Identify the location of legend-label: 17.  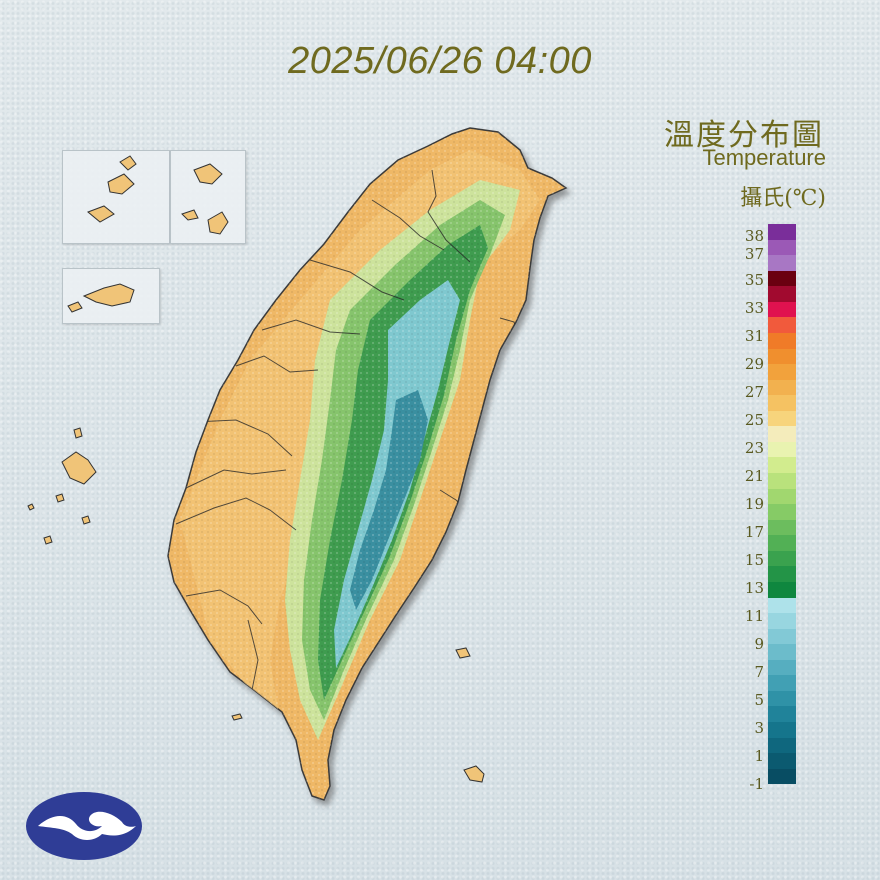
(754, 532).